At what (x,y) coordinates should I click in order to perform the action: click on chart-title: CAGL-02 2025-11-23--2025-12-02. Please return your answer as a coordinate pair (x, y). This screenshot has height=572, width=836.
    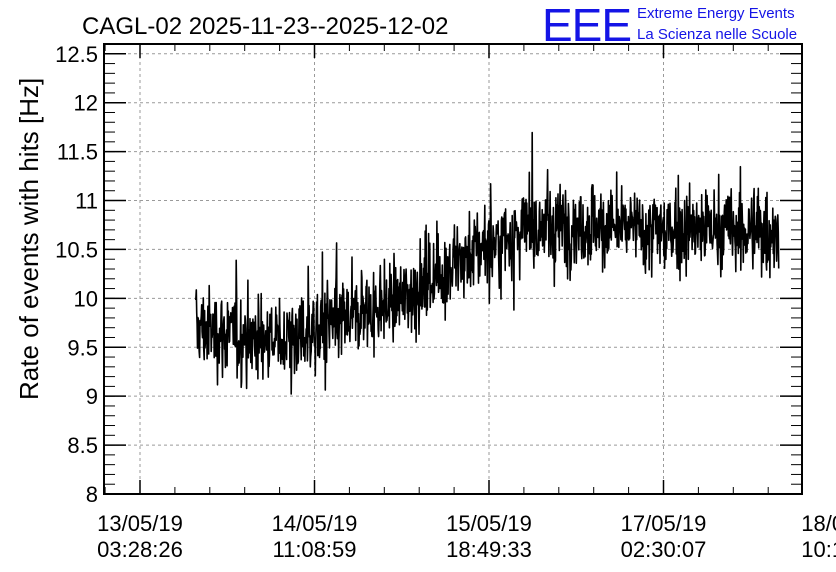
    Looking at the image, I should click on (265, 26).